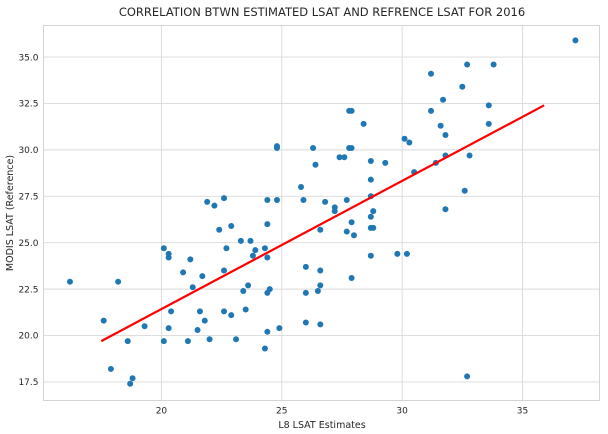  What do you see at coordinates (28, 220) in the screenshot?
I see `y-axis-ticks: 17.5 20.0 22.5 25.0 27.5 30.0 32.5 35.0` at bounding box center [28, 220].